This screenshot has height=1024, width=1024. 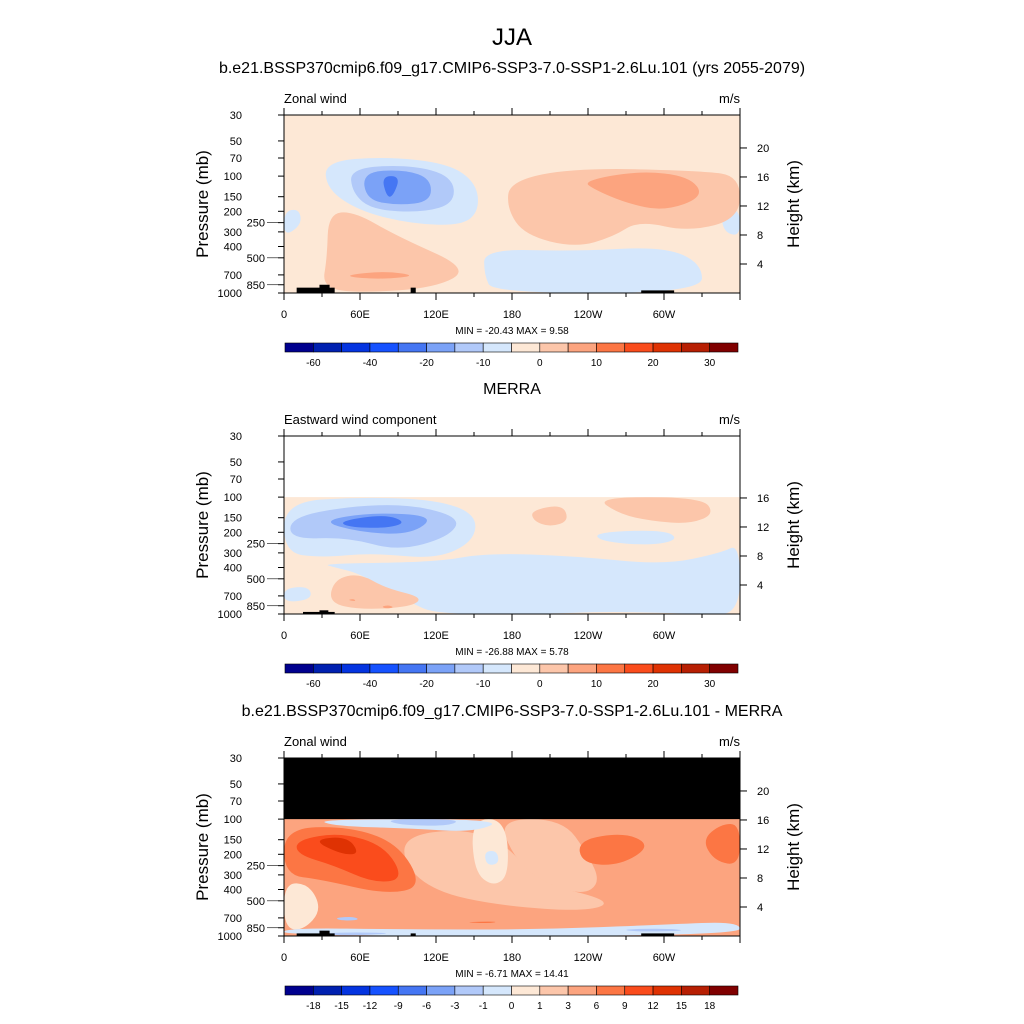 I want to click on figure-title: JJA, so click(x=512, y=37).